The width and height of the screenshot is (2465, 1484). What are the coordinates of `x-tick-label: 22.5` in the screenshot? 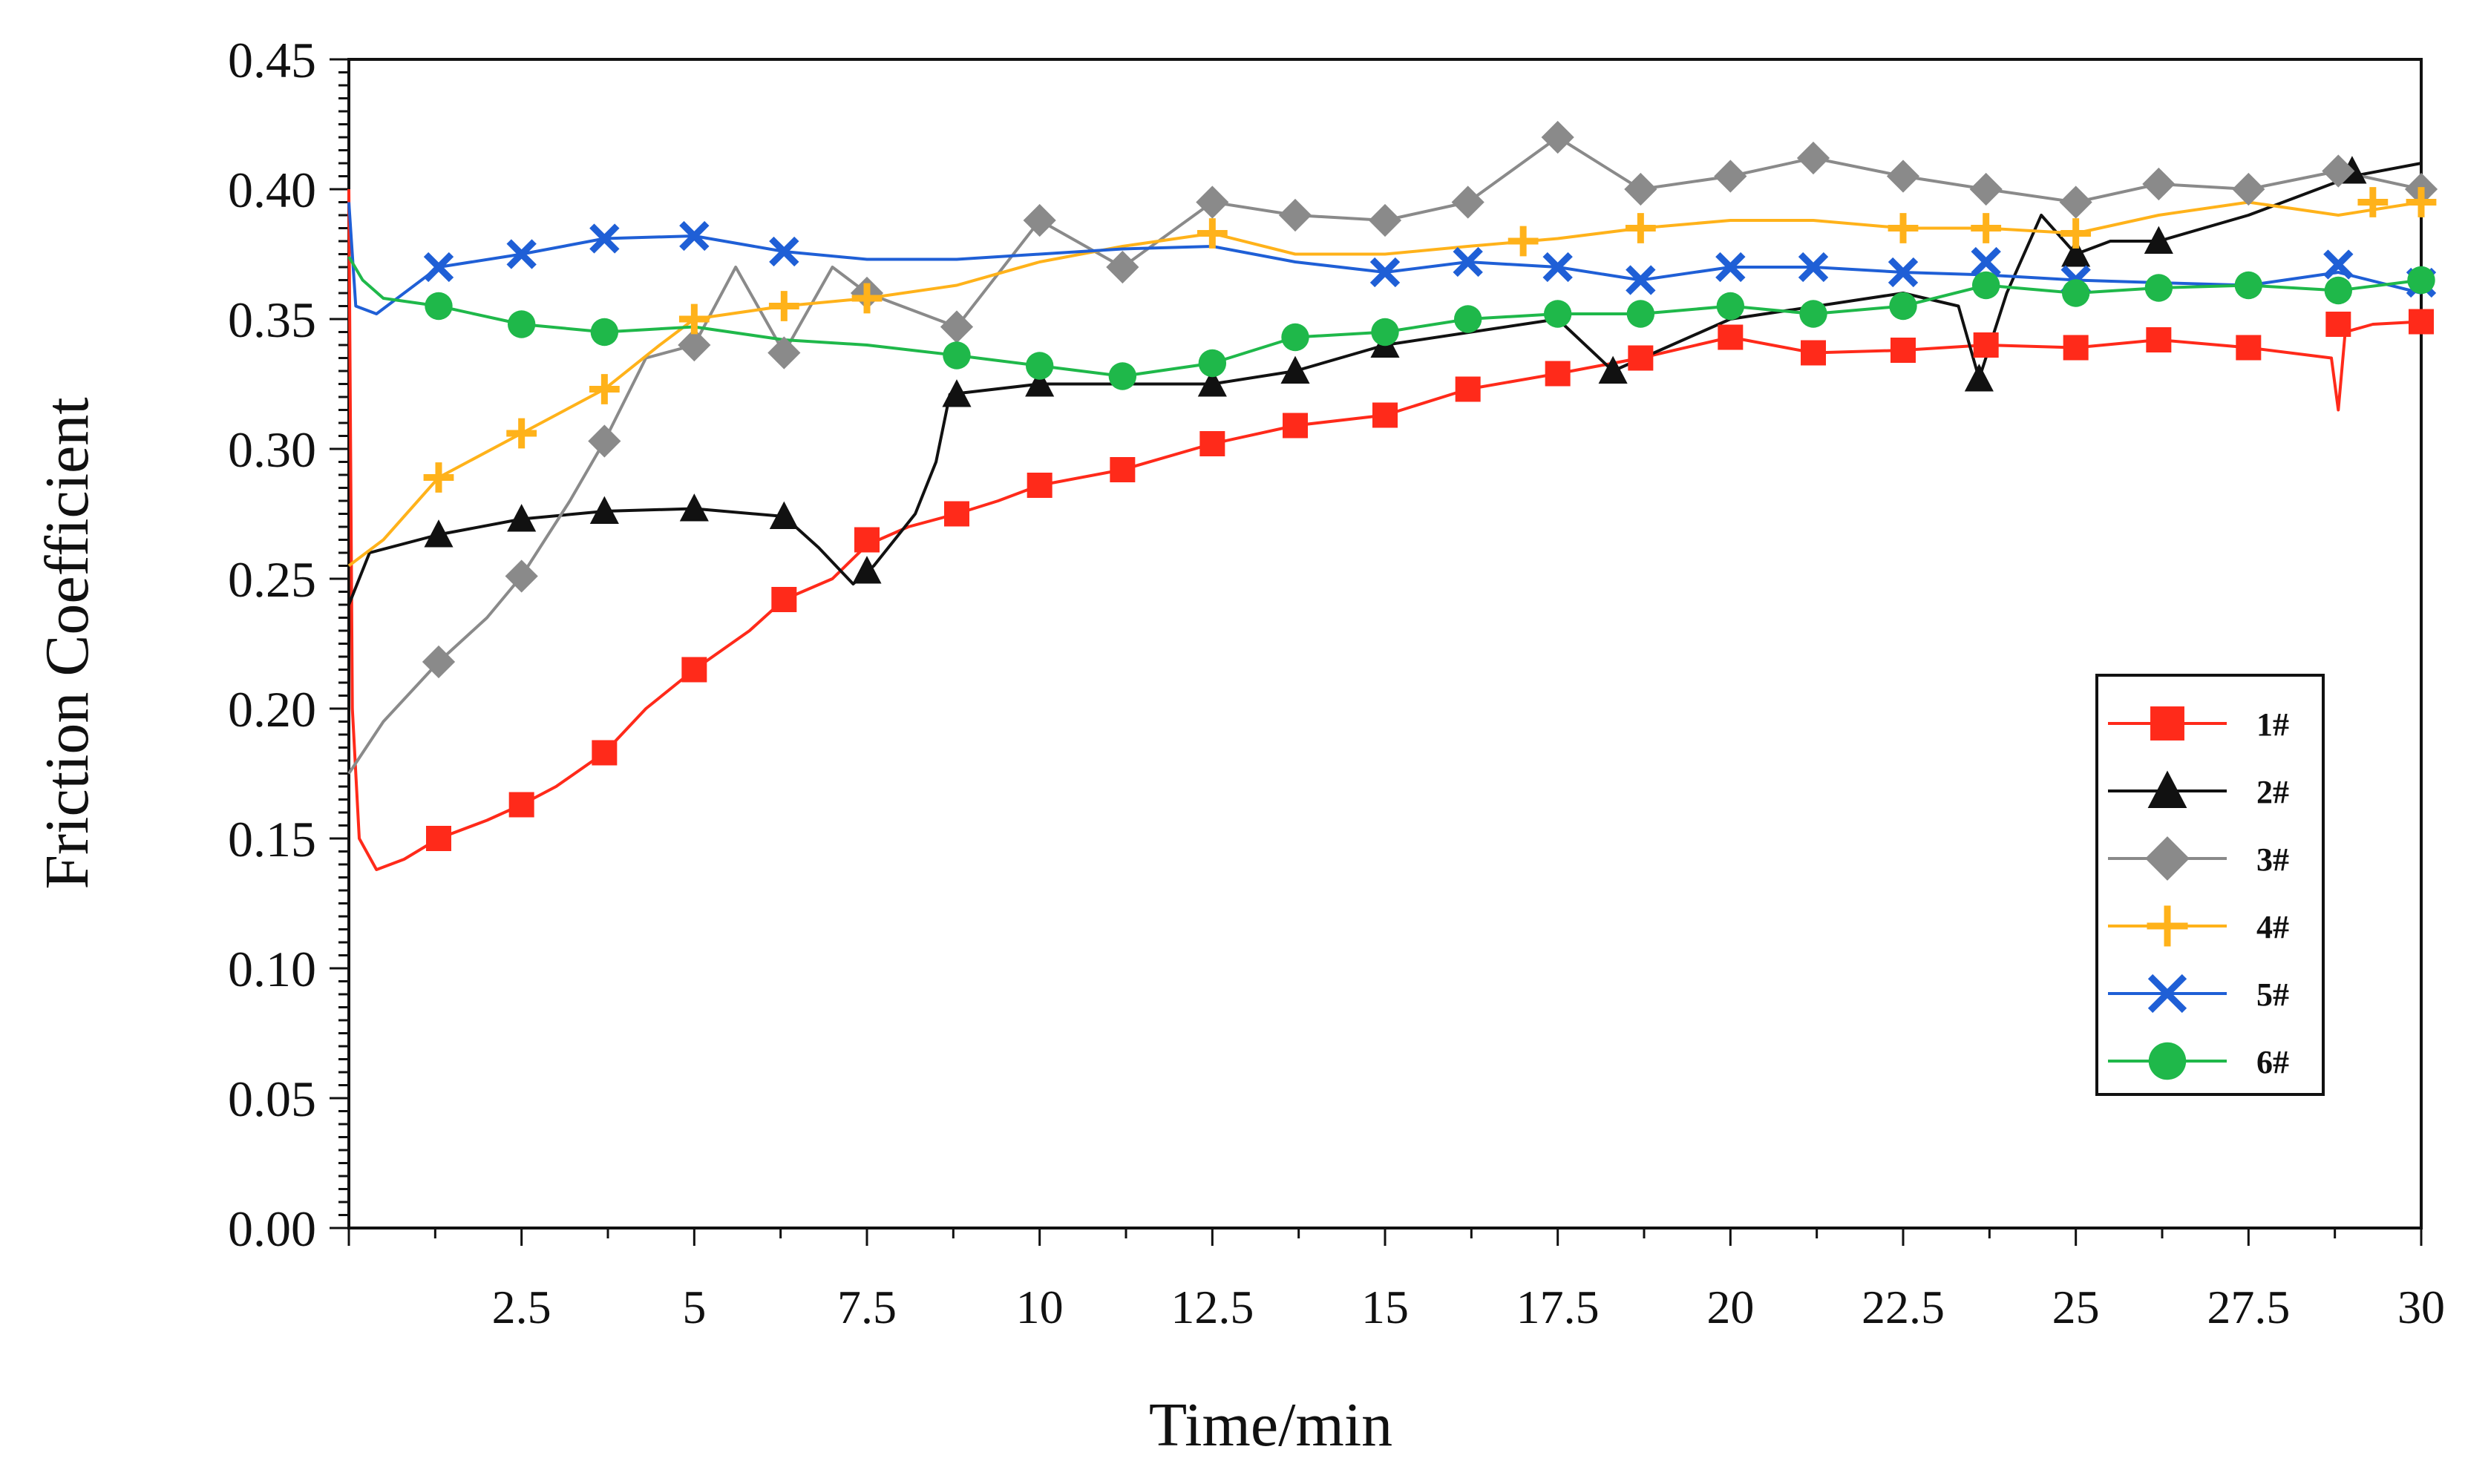 It's located at (1903, 1307).